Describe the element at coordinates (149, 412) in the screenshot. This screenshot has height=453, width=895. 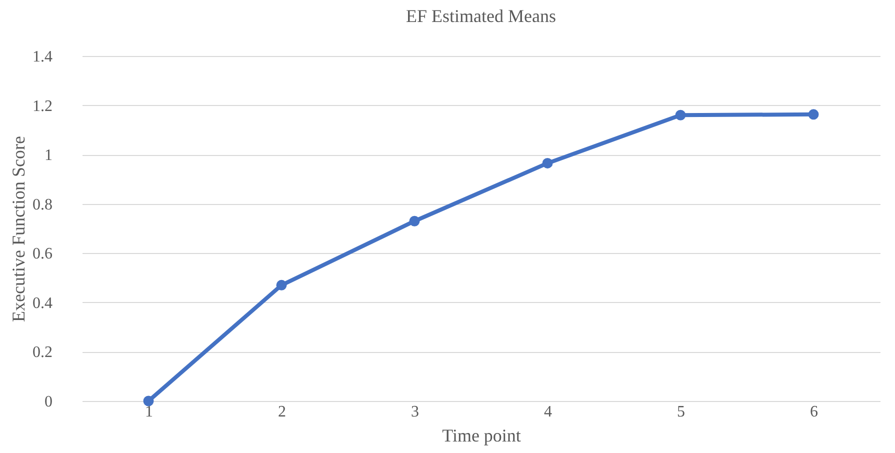
I see `x-tick-label: 1` at that location.